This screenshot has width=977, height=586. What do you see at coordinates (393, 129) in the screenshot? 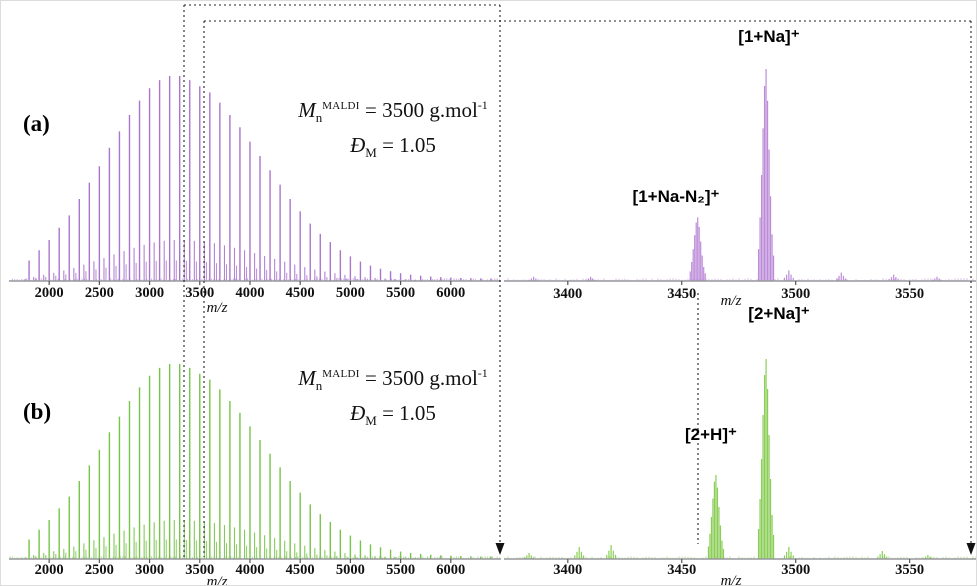
I see `panel-a-annotation: MnMALDI = 3500 g.mol-1 ĐM = 1.05` at bounding box center [393, 129].